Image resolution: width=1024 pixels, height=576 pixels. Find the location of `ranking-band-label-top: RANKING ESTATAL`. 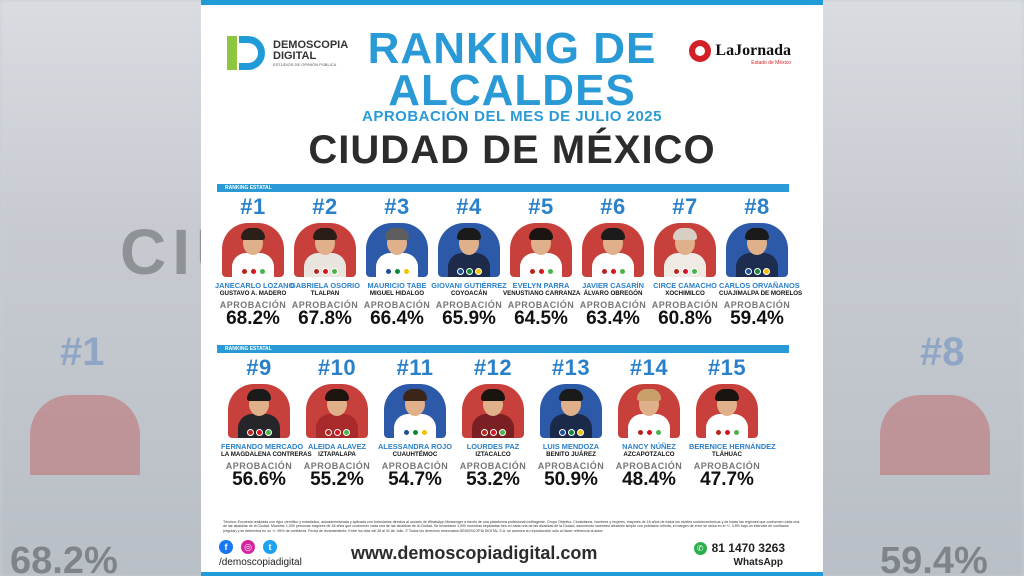

ranking-band-label-top: RANKING ESTATAL is located at coordinates (248, 188).